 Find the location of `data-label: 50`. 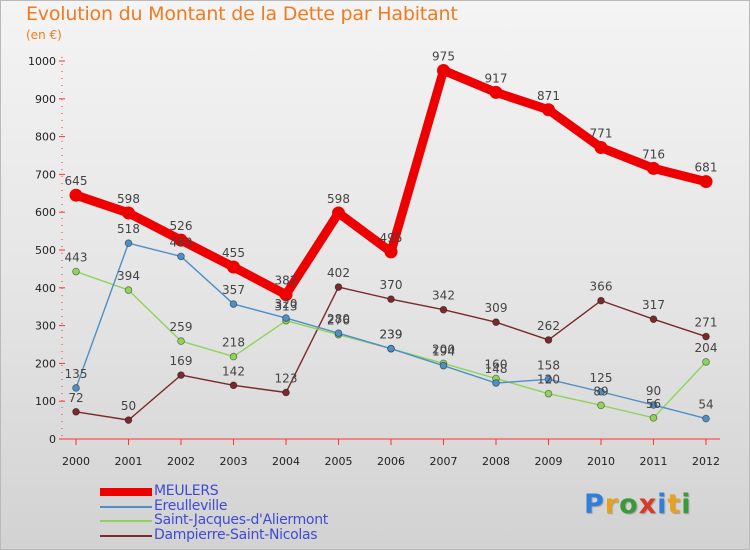

data-label: 50 is located at coordinates (128, 406).